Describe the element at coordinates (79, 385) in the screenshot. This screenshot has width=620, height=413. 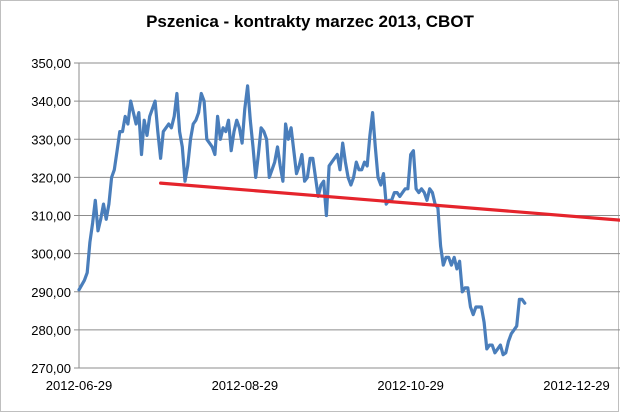
I see `x-tick-label: 2012-06-29` at that location.